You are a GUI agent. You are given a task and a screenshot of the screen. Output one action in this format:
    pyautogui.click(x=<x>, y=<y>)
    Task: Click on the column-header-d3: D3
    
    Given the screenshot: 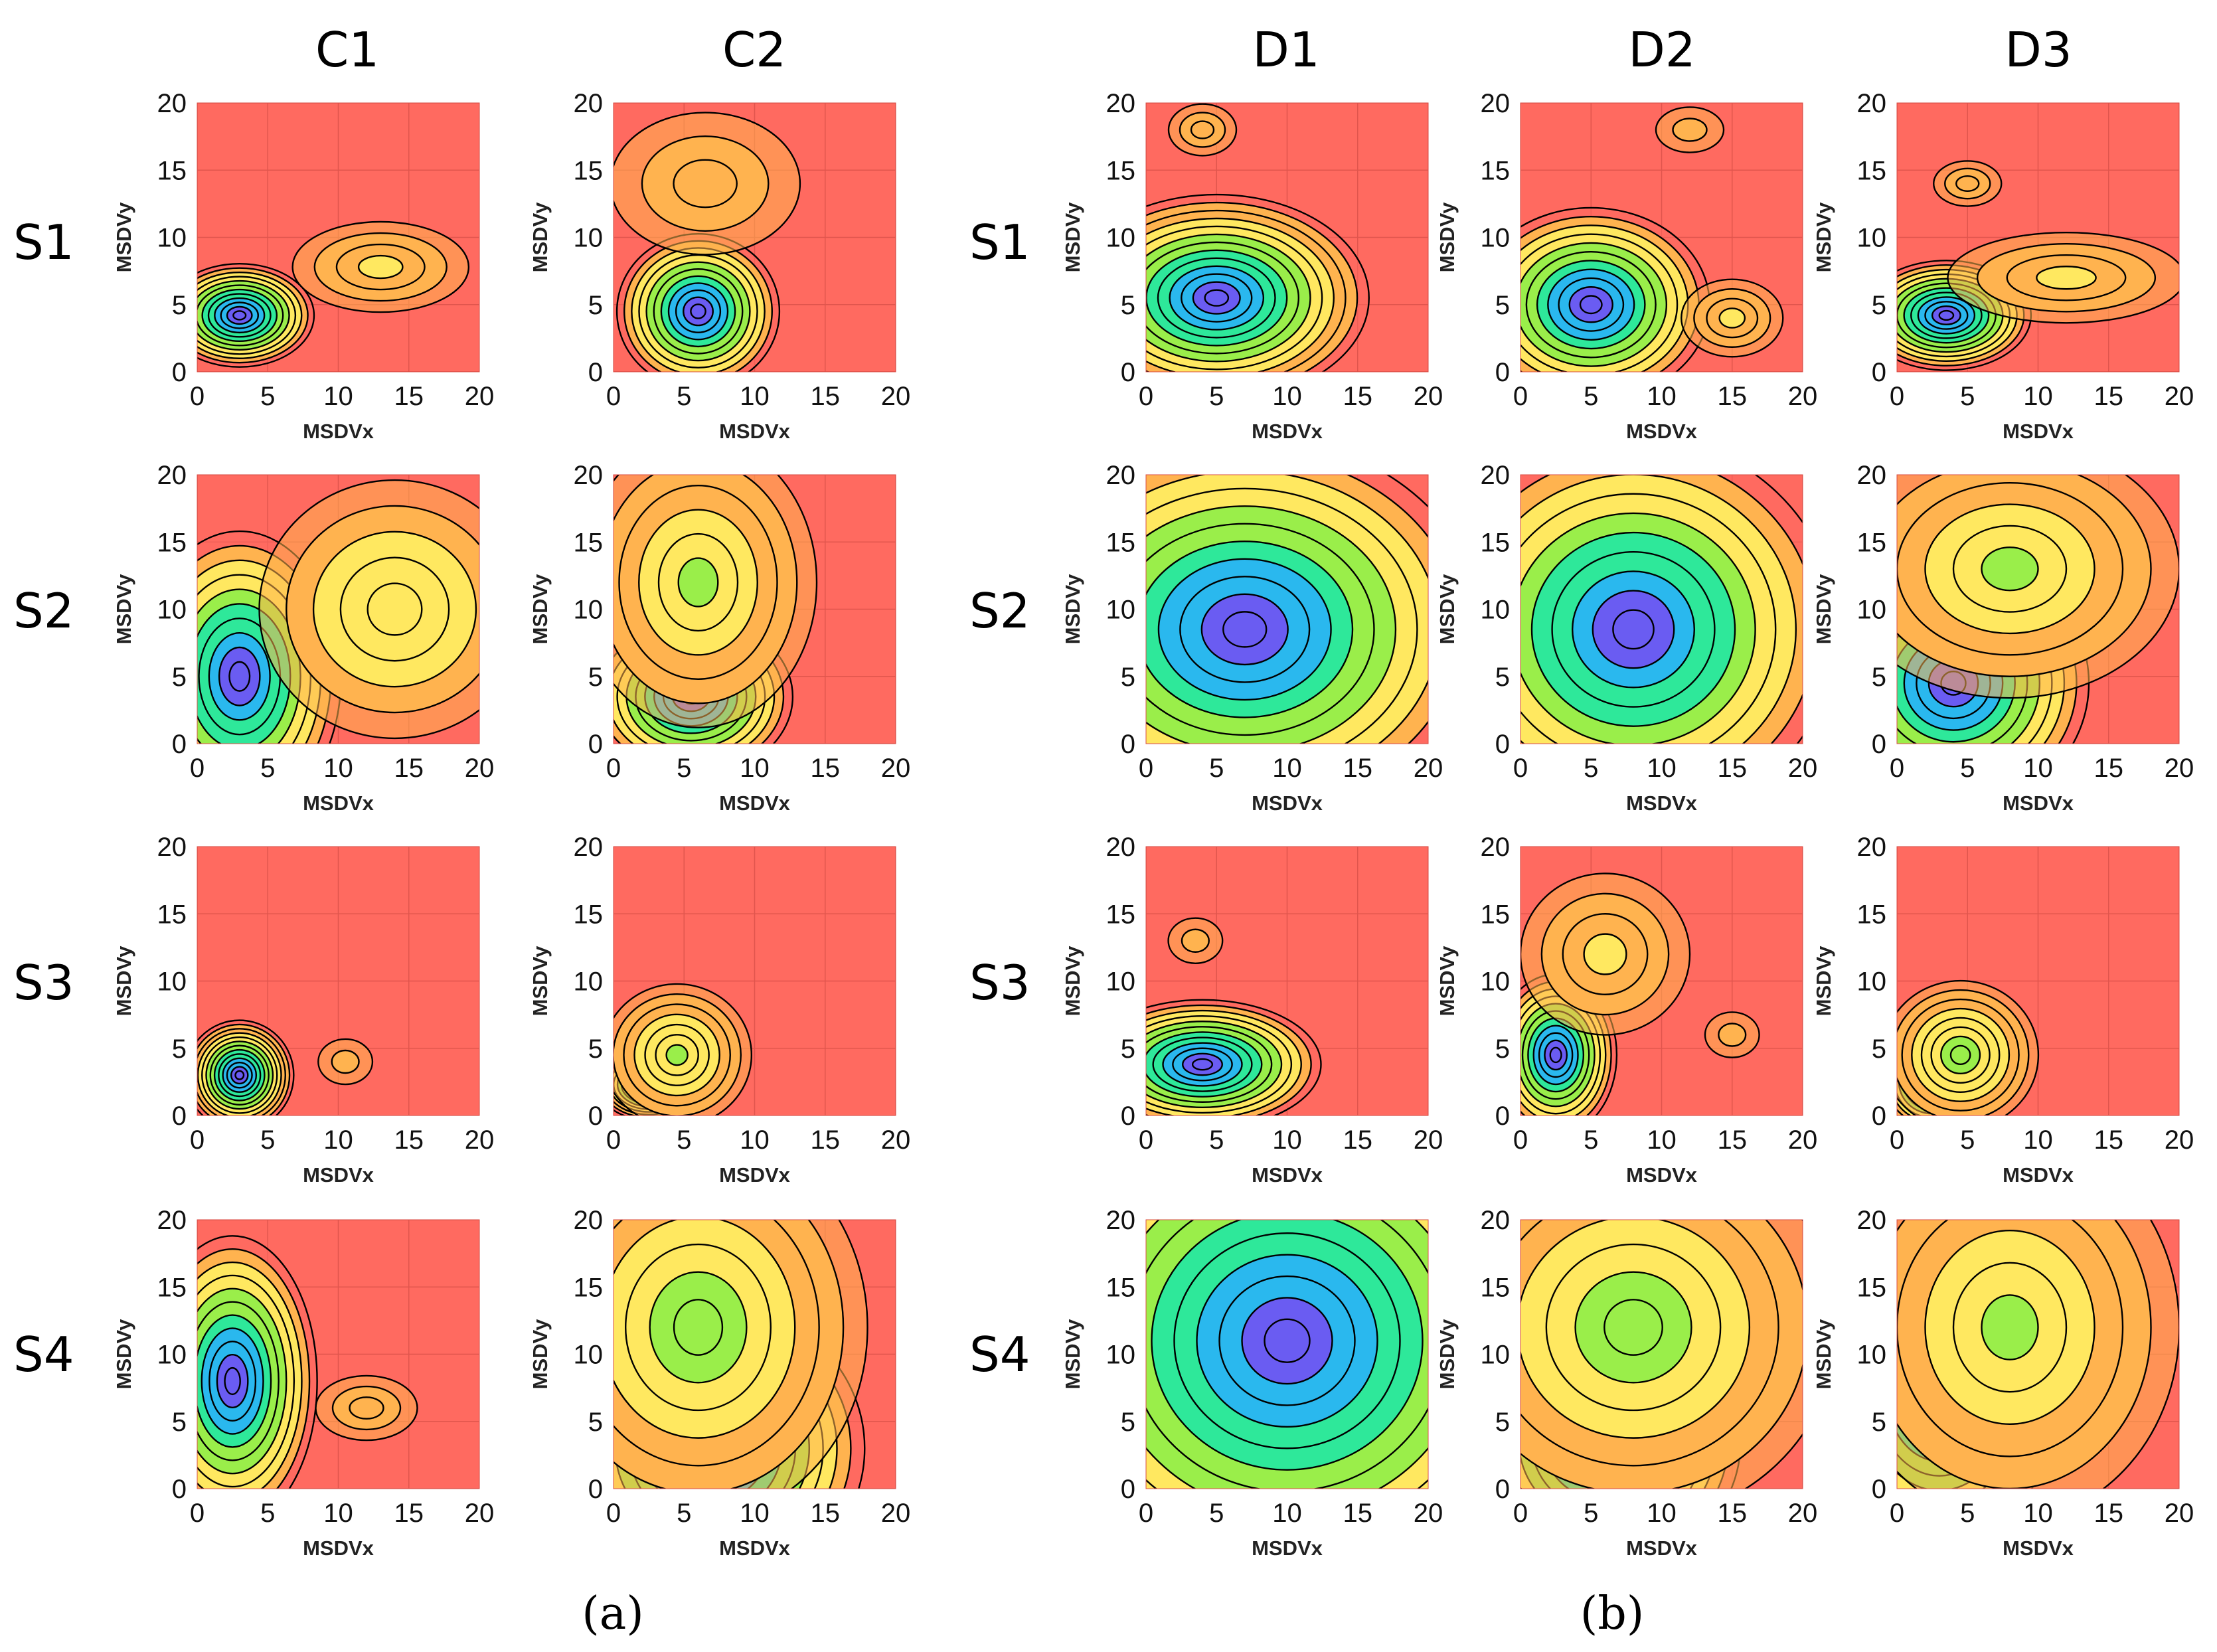 What is the action you would take?
    pyautogui.click(x=2039, y=50)
    